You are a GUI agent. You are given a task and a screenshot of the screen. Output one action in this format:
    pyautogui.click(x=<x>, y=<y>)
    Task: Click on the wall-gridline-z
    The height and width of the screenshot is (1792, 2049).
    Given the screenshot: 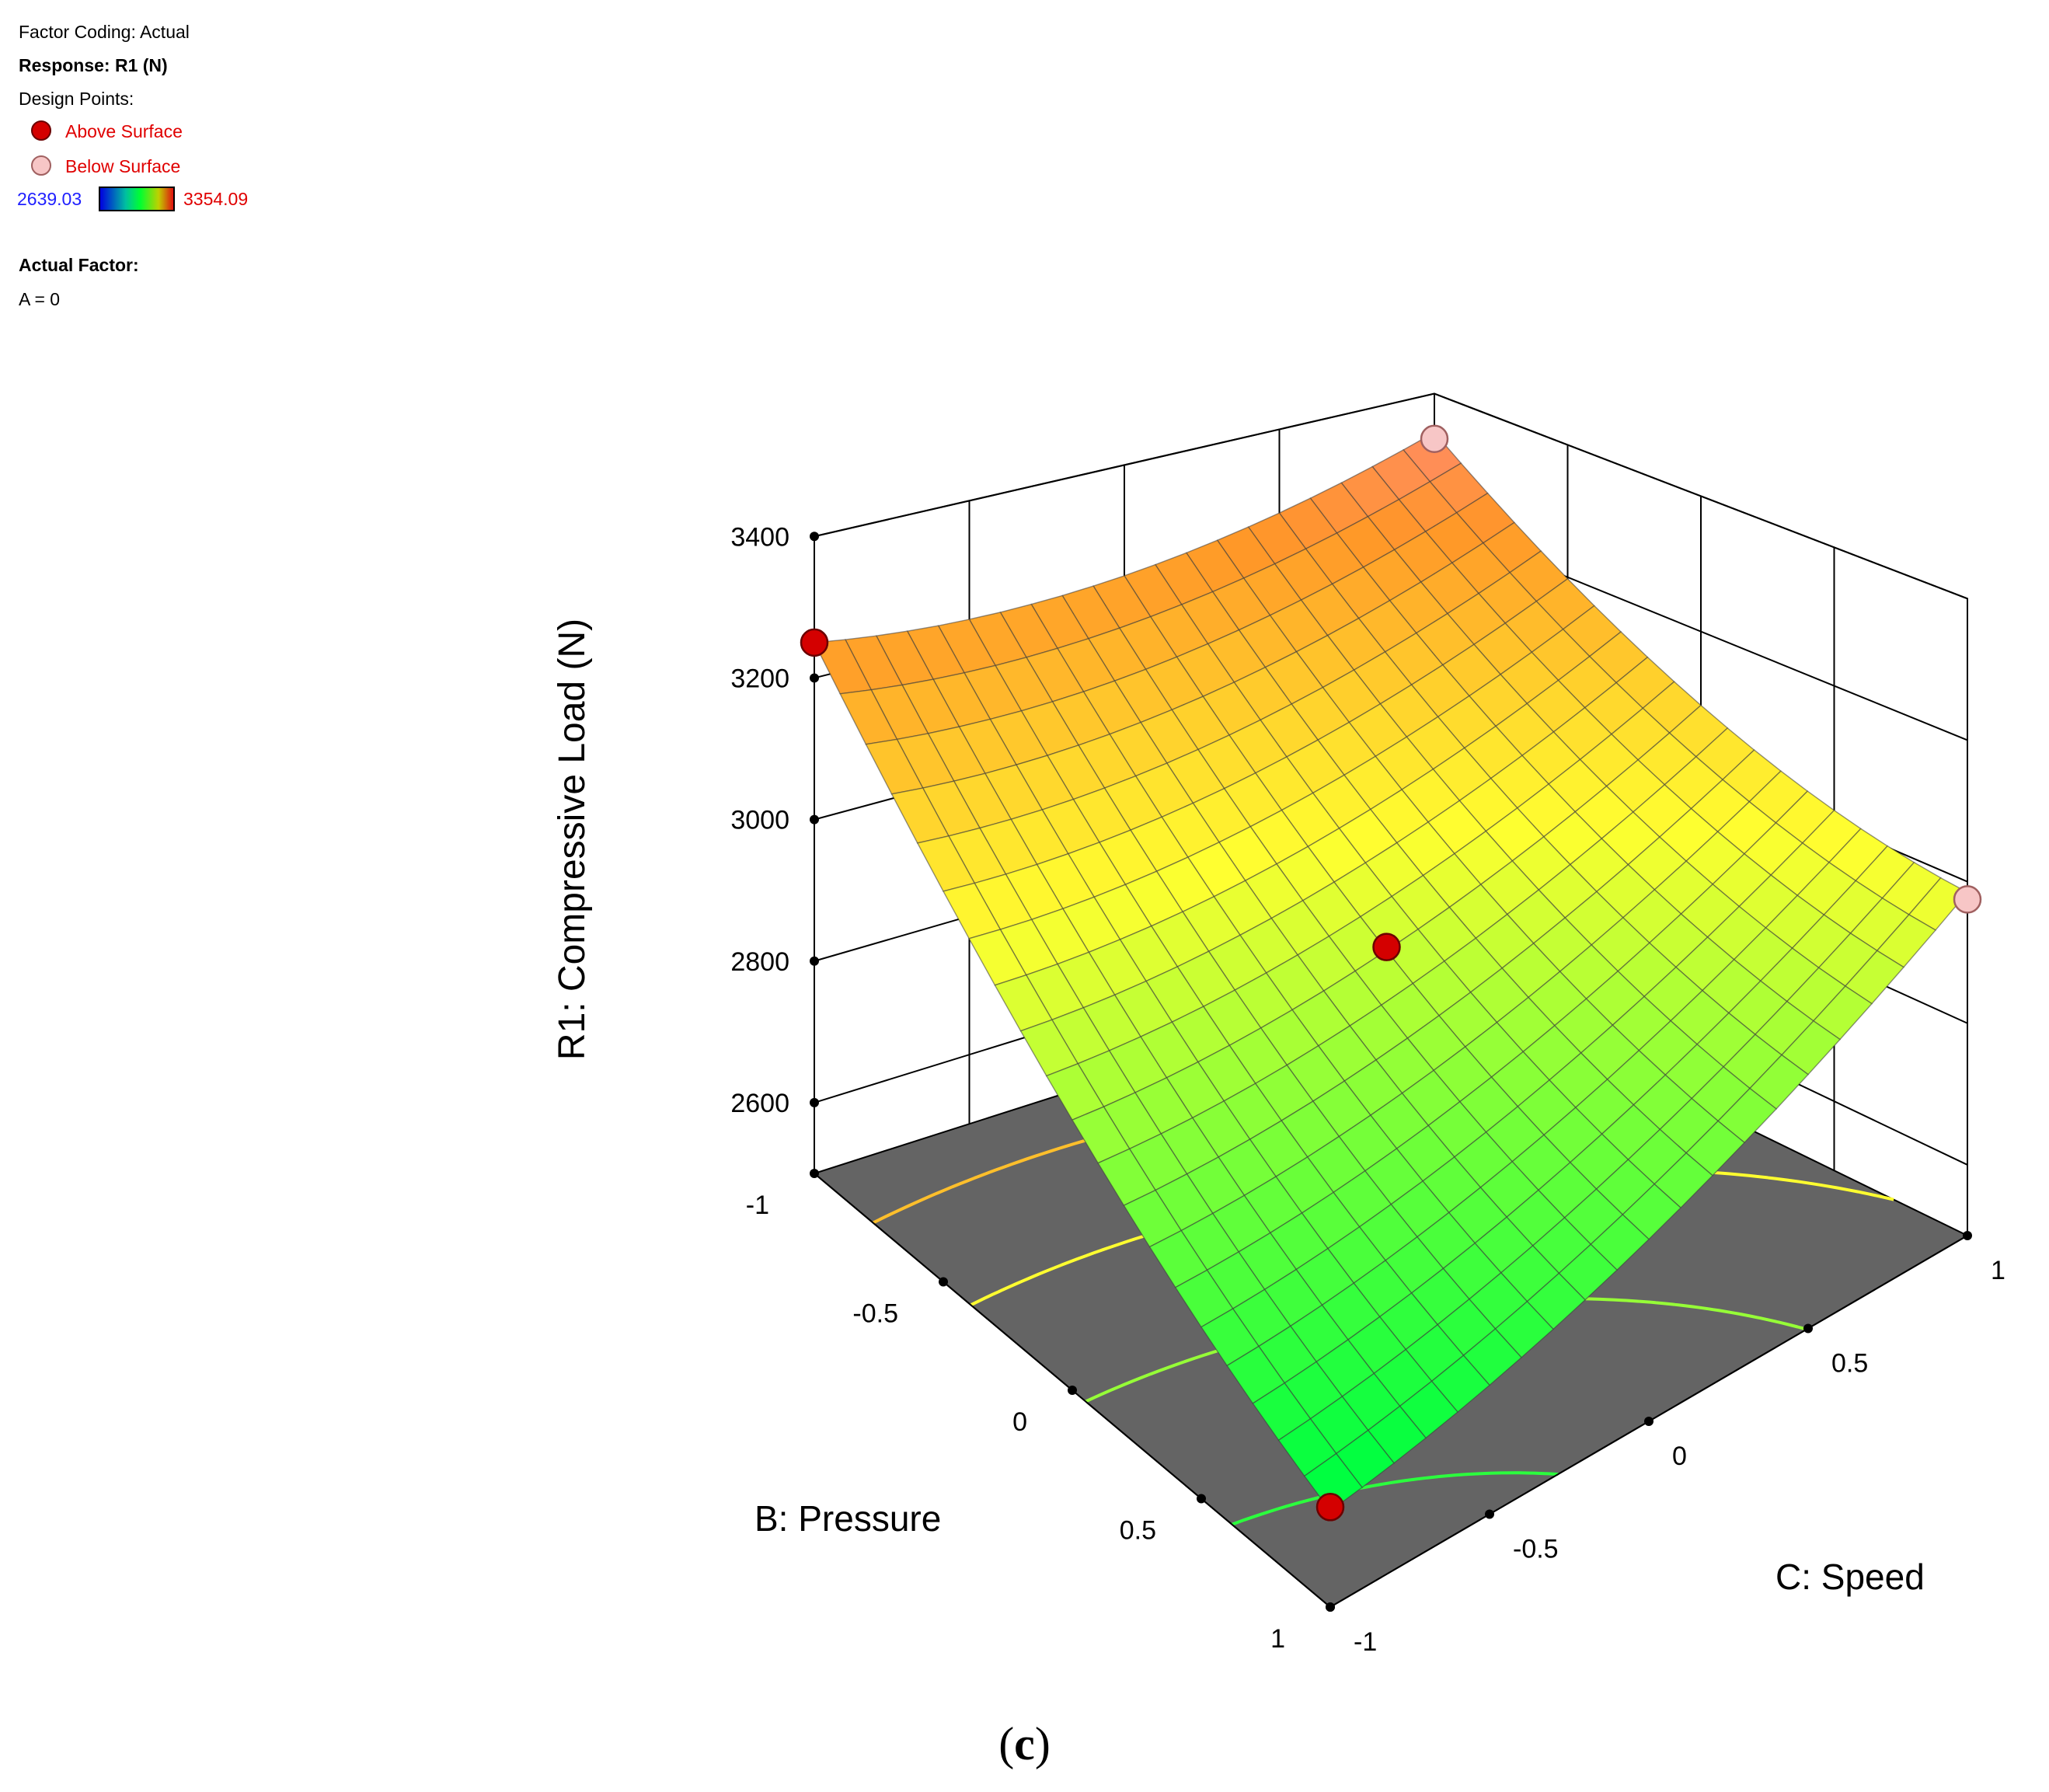 What is the action you would take?
    pyautogui.click(x=1391, y=496)
    